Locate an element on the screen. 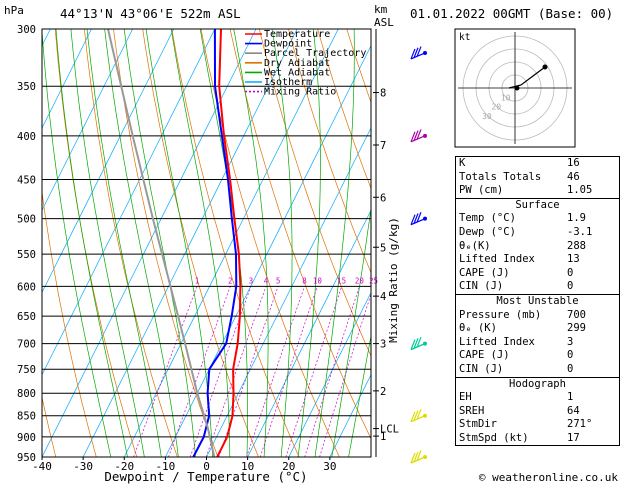 Image resolution: width=629 pixels, height=486 pixels. km-tick-label: 7 is located at coordinates (383, 146).